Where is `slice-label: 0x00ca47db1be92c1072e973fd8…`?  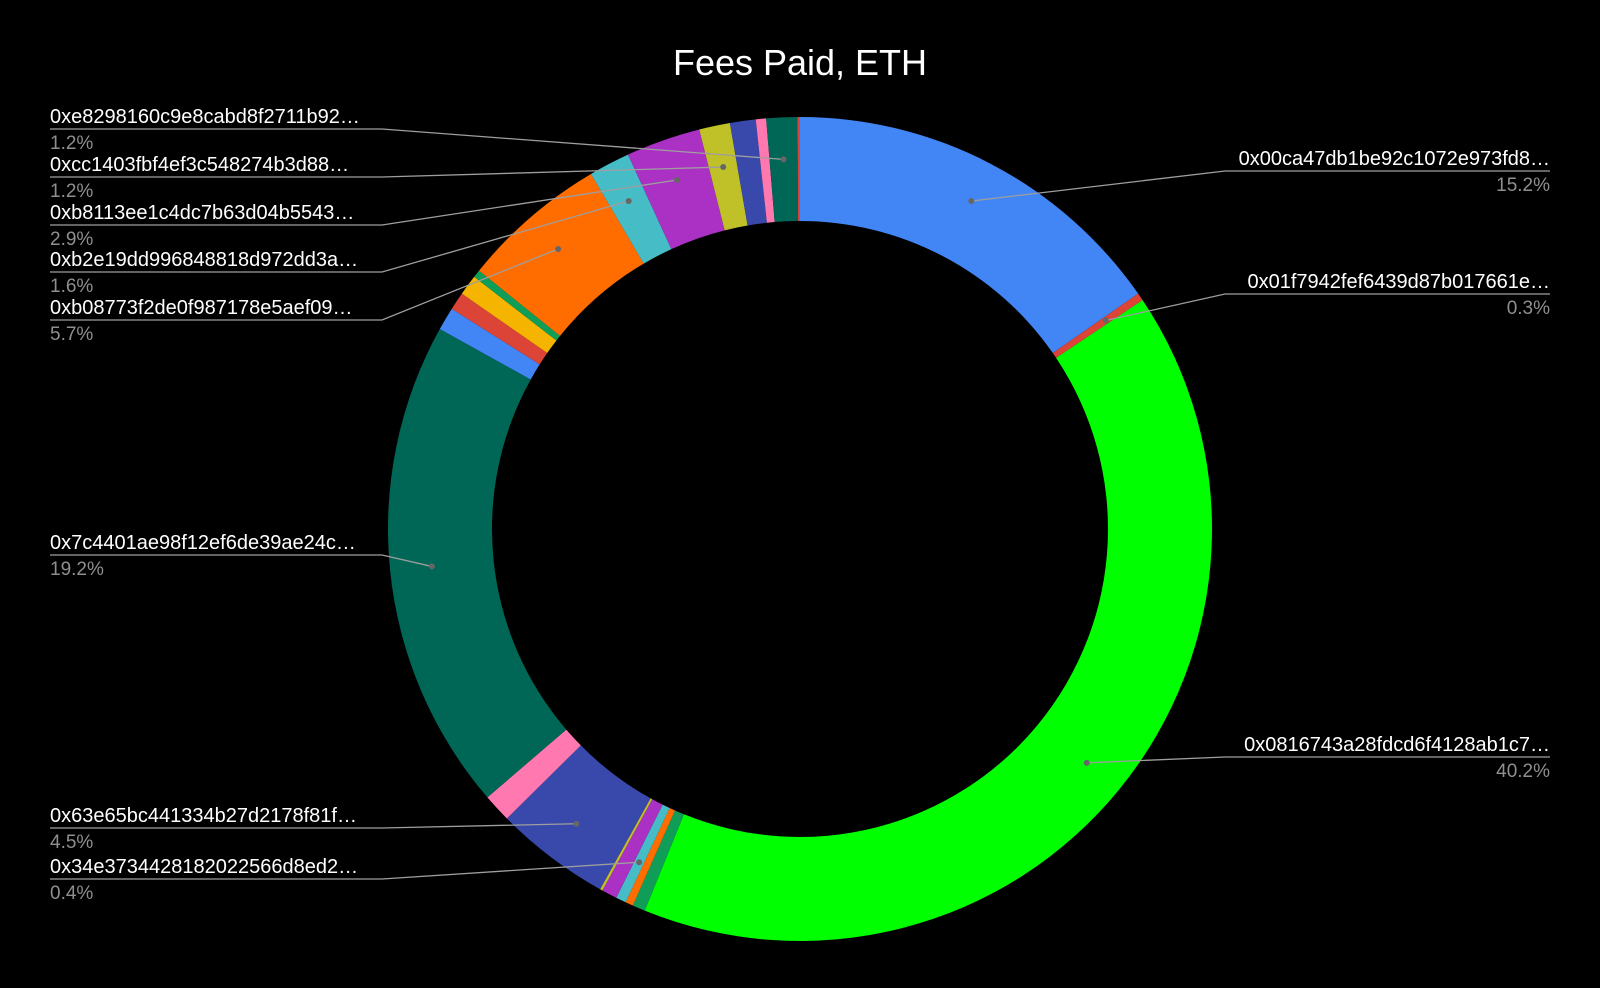 slice-label: 0x00ca47db1be92c1072e973fd8… is located at coordinates (1394, 159).